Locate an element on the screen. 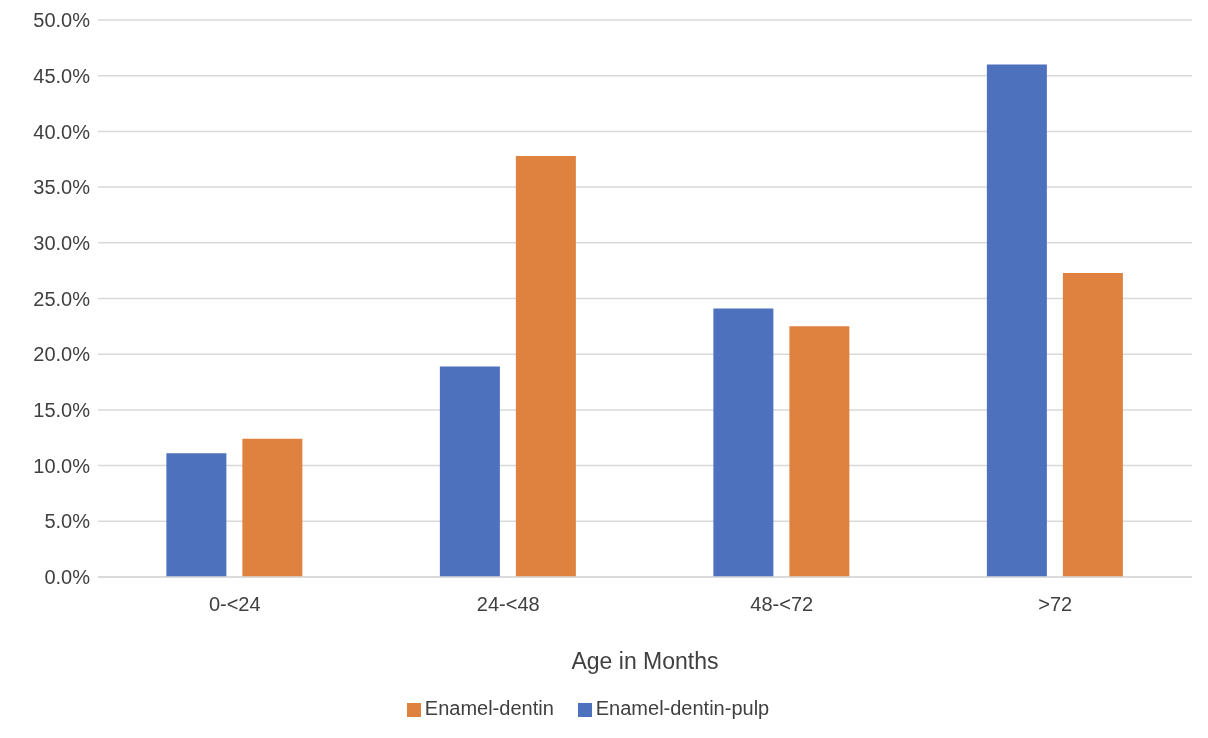  y-tick-label: 35.0% is located at coordinates (62, 187).